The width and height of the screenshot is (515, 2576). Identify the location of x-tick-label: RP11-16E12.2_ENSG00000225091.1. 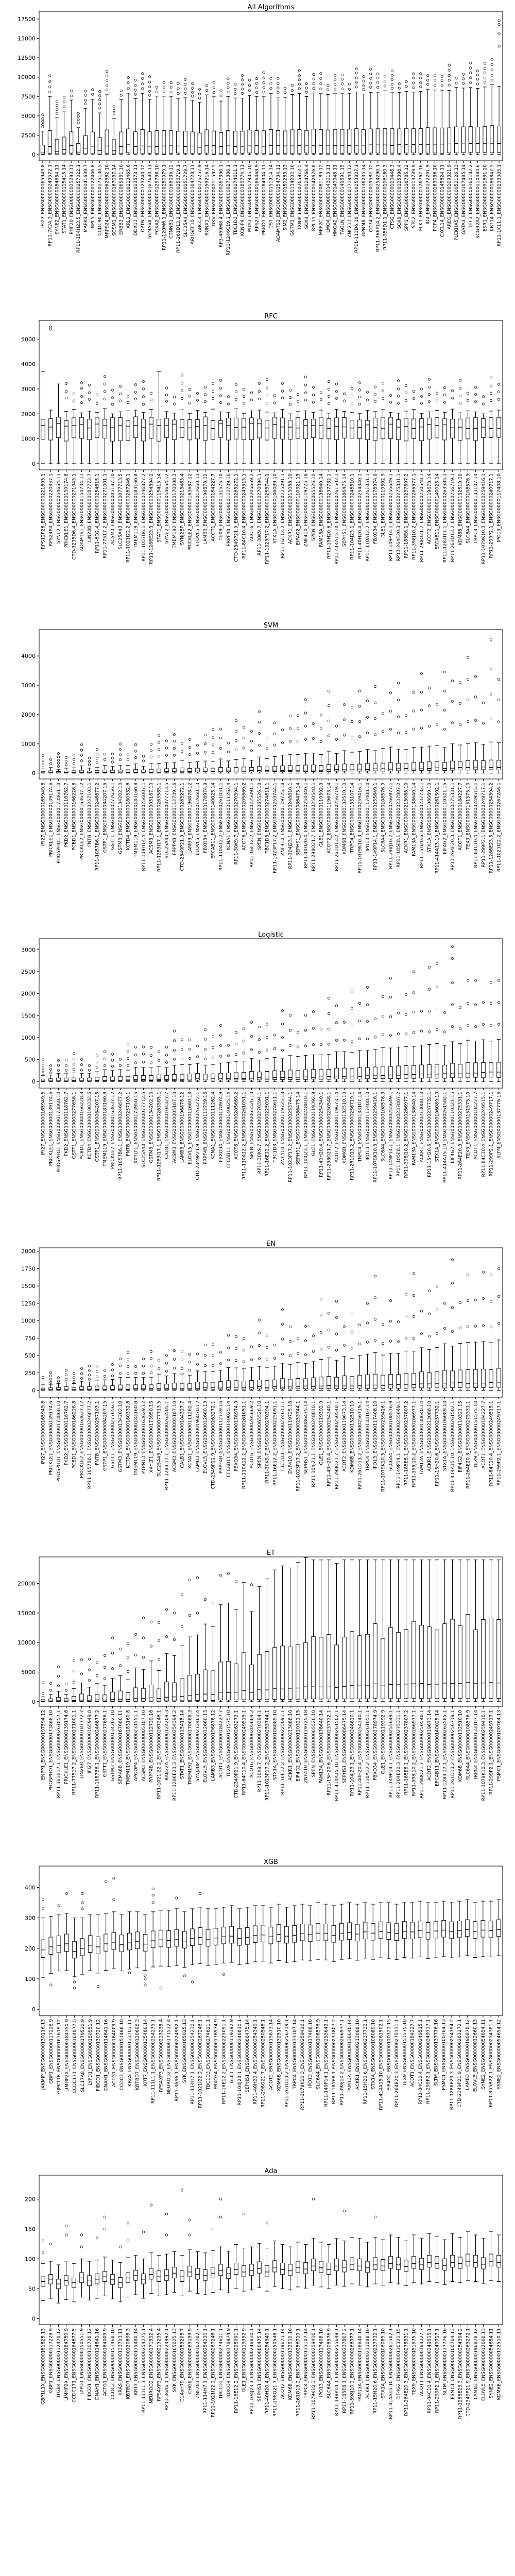
(283, 515).